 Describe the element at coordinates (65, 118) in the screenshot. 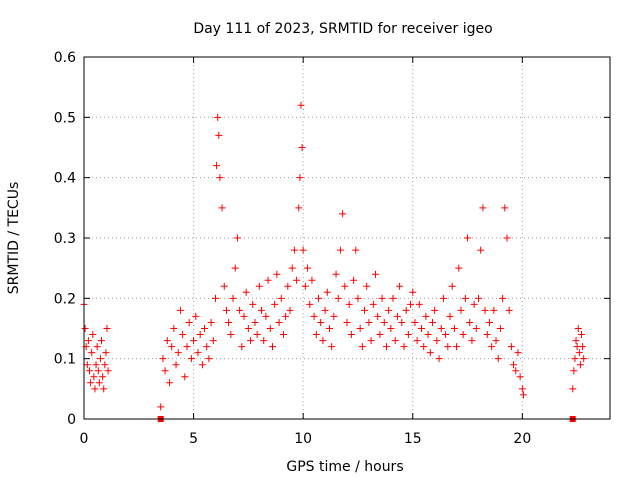

I see `y-tick-label: 0.5` at that location.